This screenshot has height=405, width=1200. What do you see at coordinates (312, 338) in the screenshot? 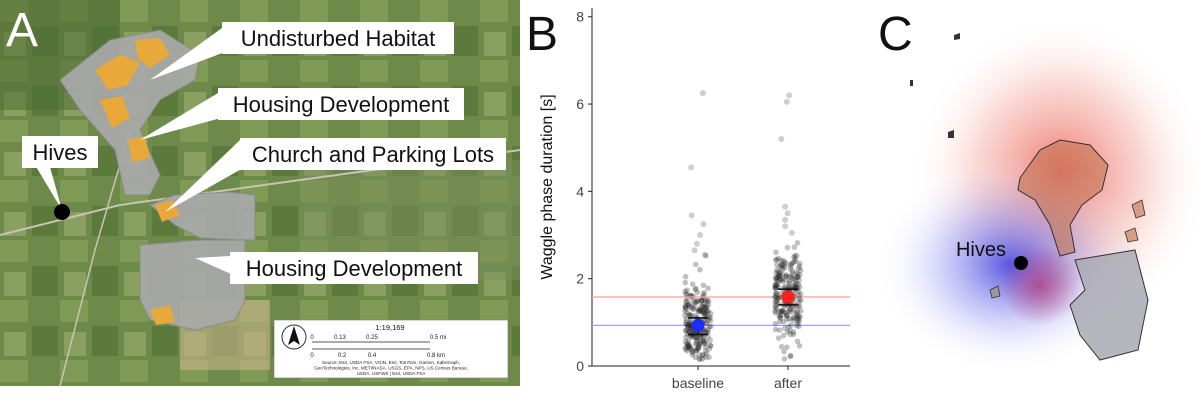
I see `mi-tick-0: 0` at bounding box center [312, 338].